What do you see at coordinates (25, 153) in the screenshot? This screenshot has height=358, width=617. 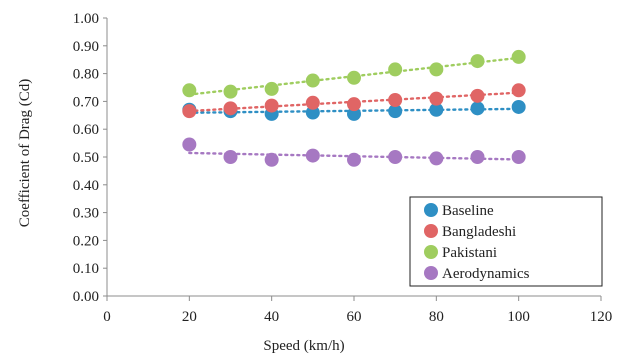 I see `y-axis-title: Coefficient of Drag (Cd)` at bounding box center [25, 153].